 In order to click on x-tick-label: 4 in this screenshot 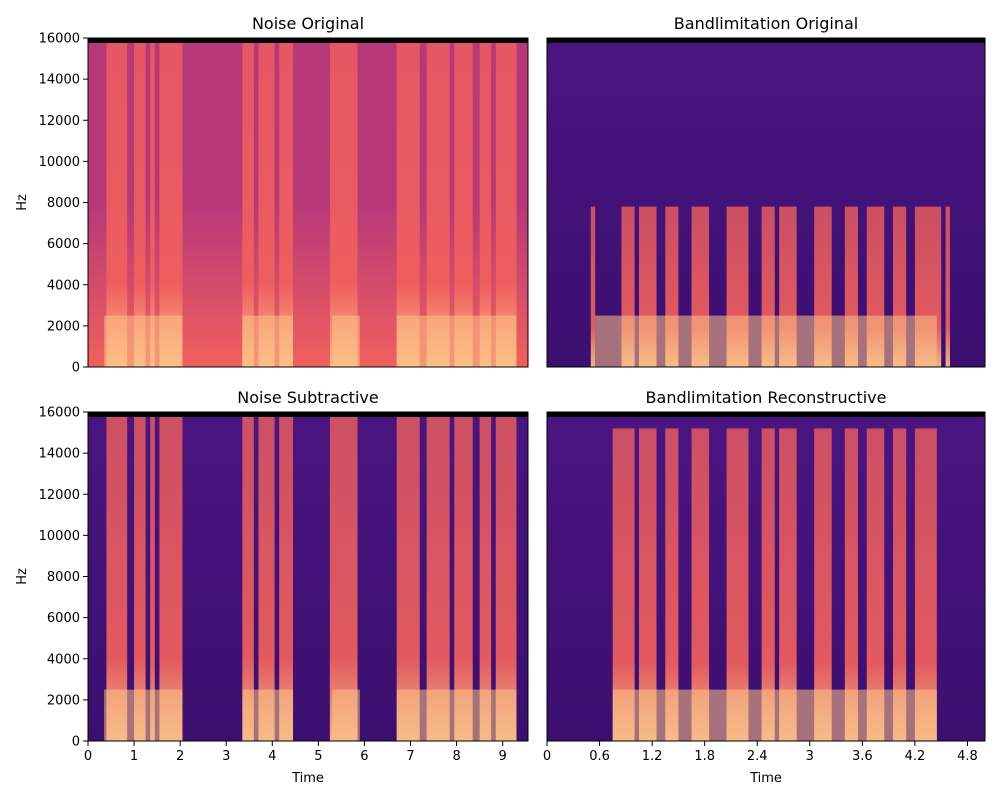, I will do `click(272, 756)`.